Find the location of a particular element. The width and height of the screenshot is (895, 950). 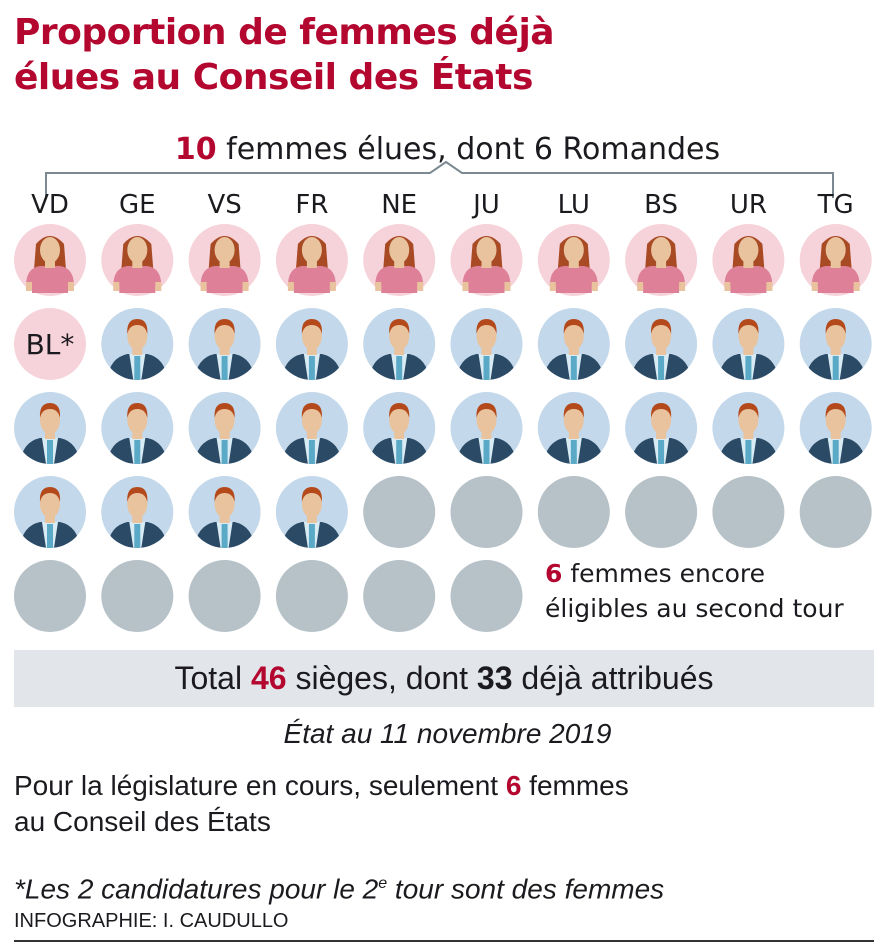

eligible-line-2: éligibles au second tour is located at coordinates (694, 608).